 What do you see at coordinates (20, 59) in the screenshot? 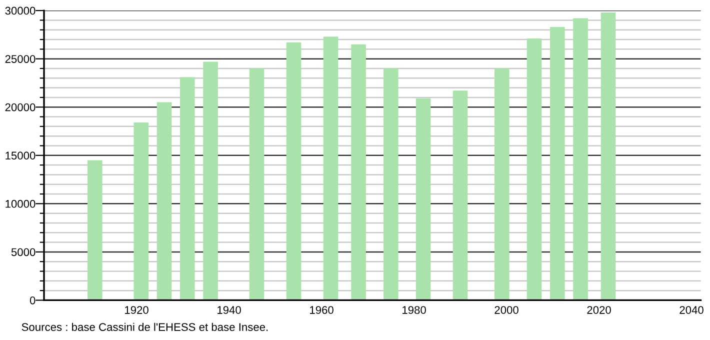
I see `y-tick-label: 25000` at bounding box center [20, 59].